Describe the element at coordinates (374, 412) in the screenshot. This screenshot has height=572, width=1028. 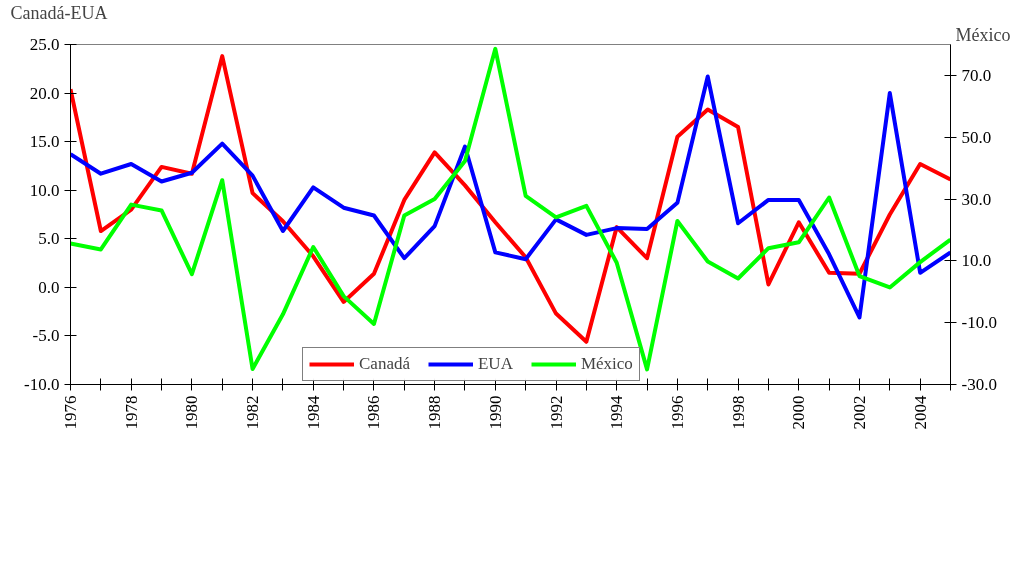
I see `x-tick-label: 1986` at that location.